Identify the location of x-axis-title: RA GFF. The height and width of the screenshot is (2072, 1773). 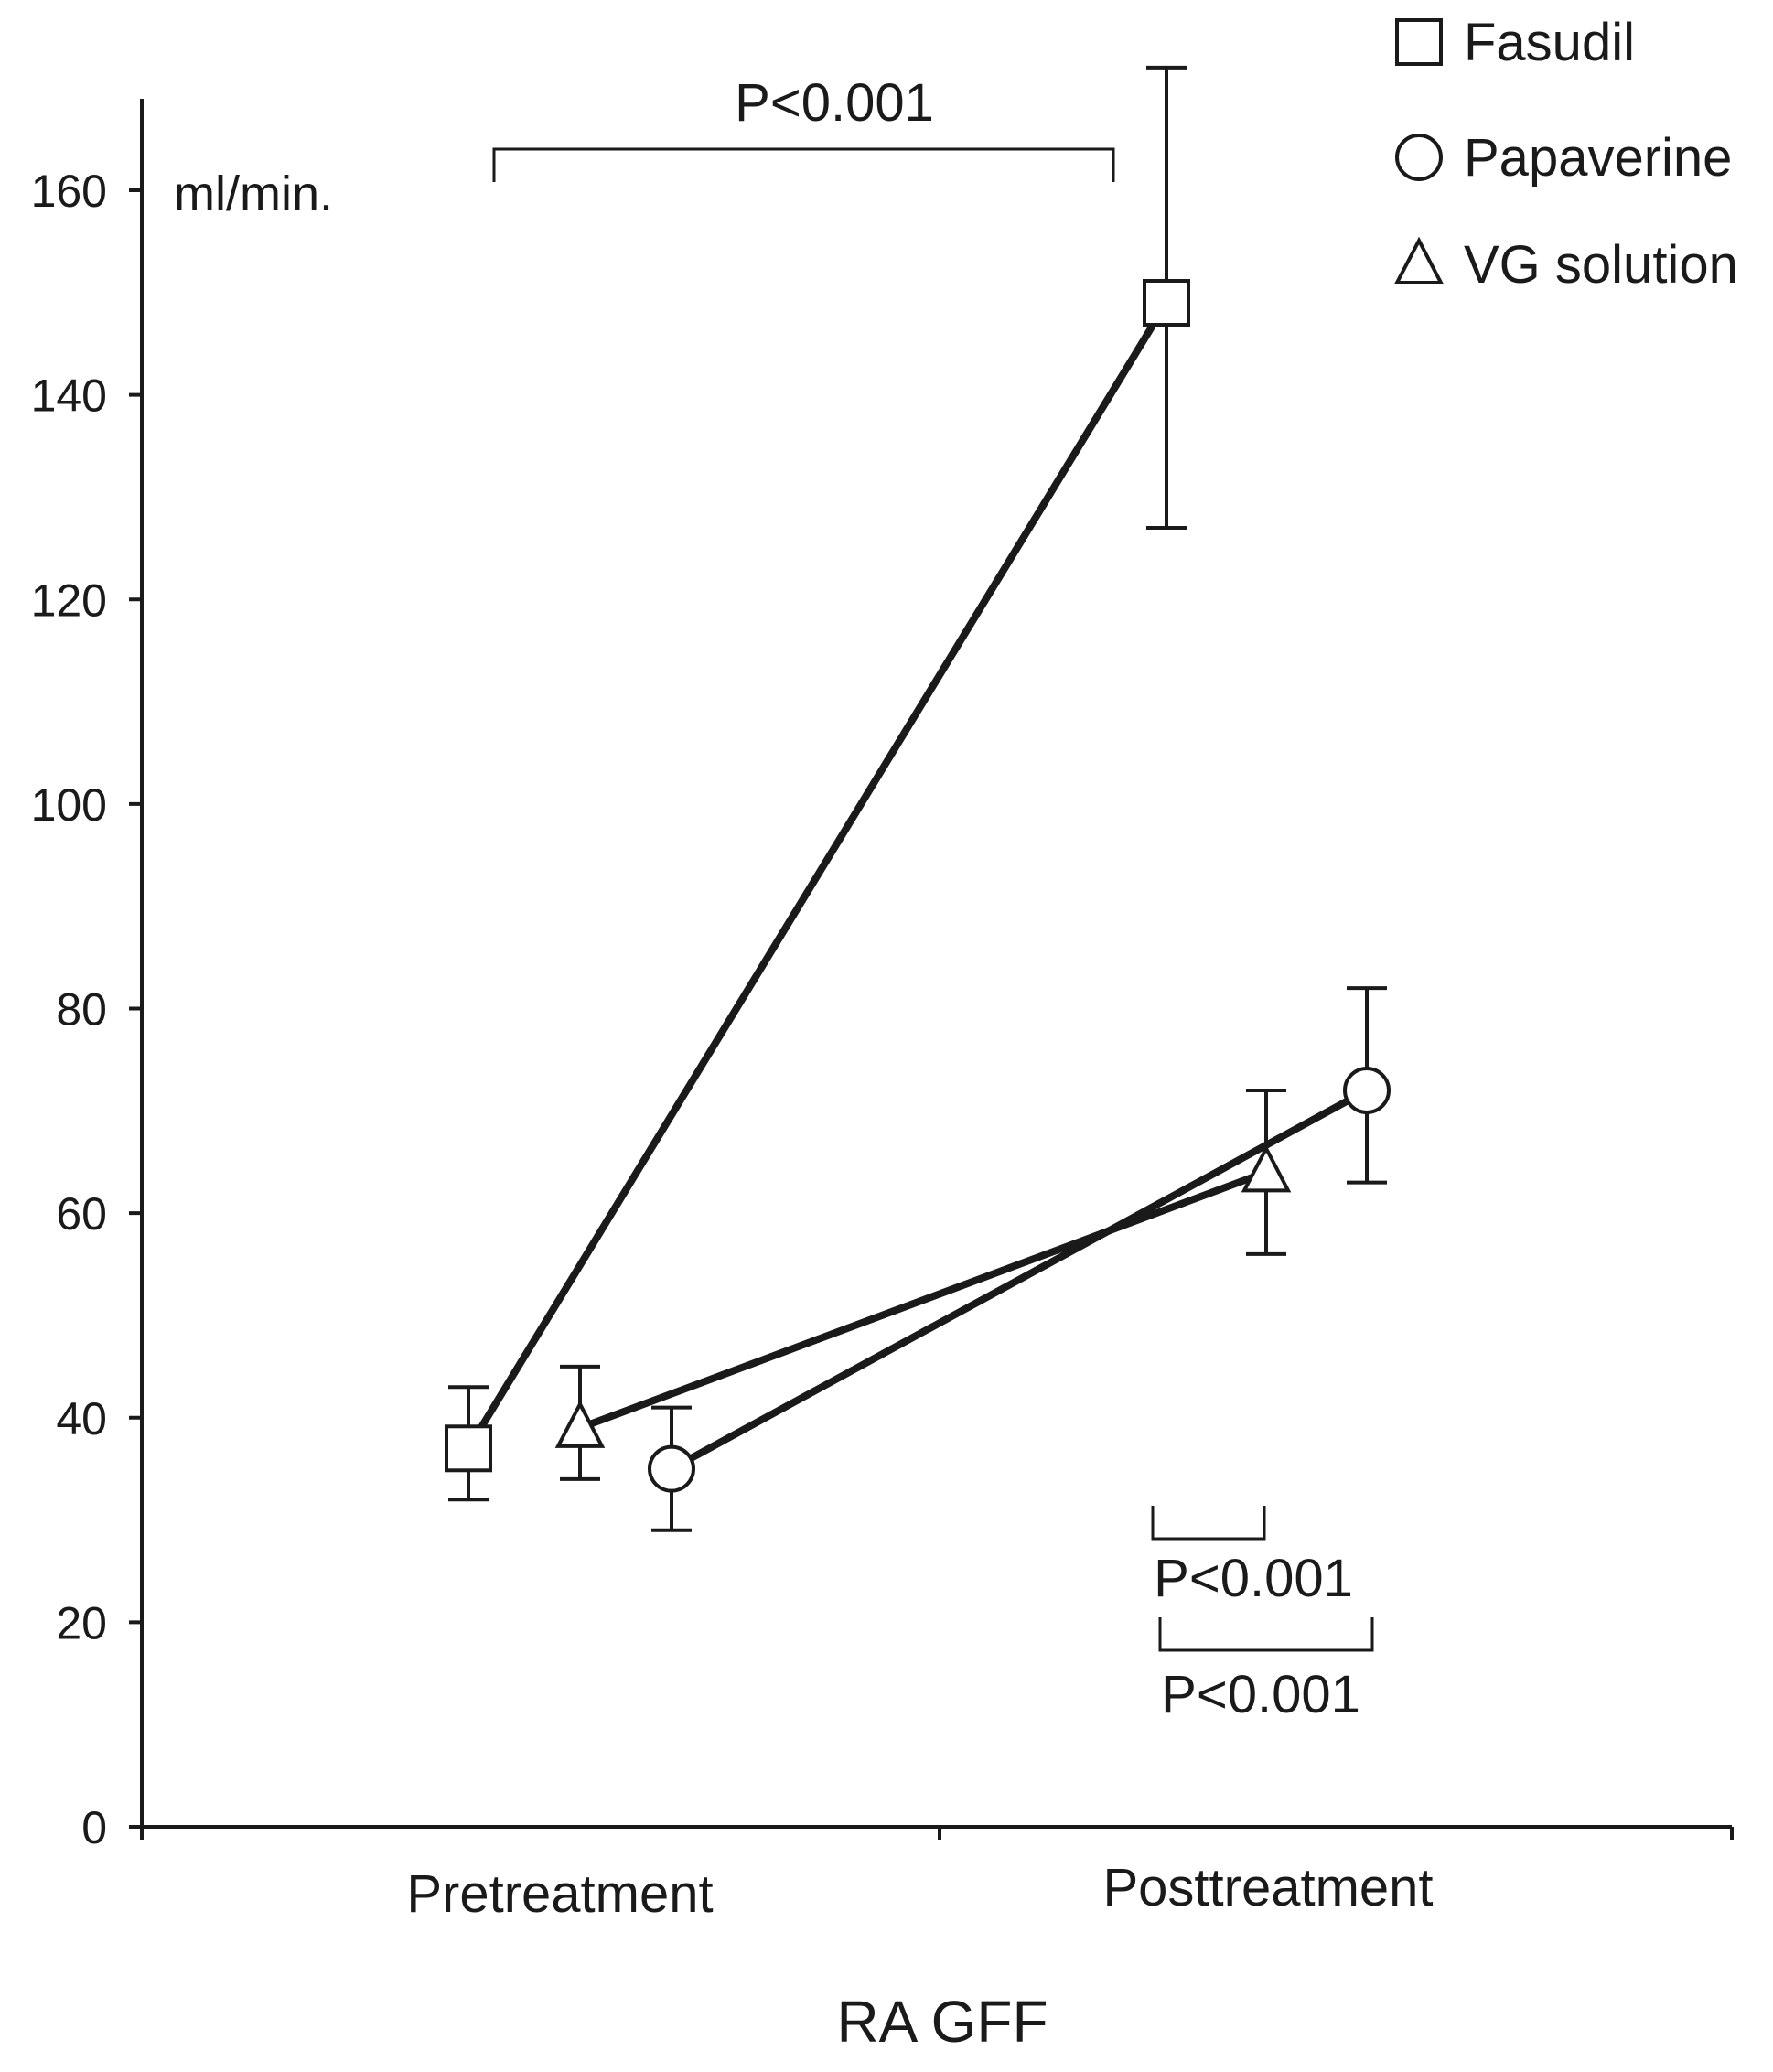
(942, 2022).